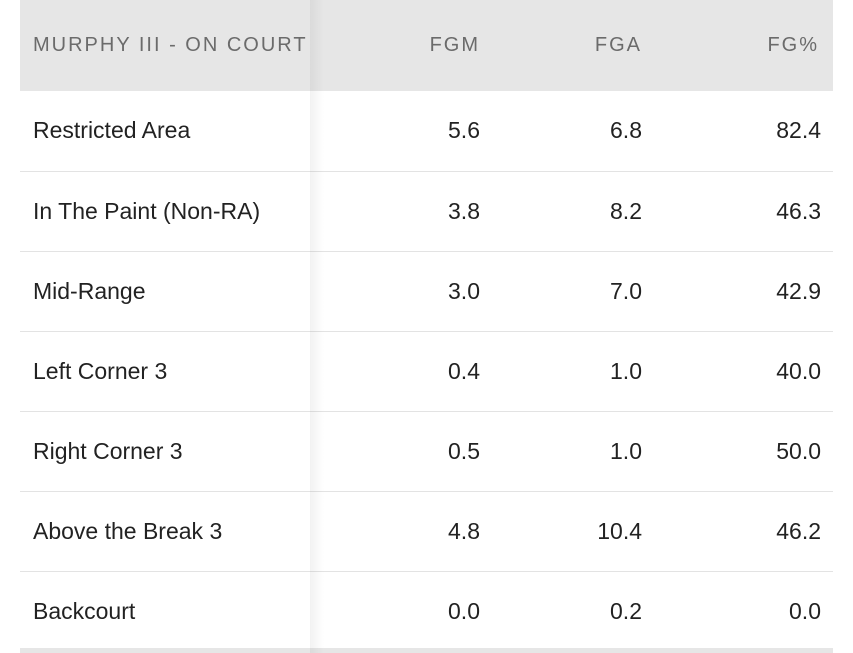 Image resolution: width=853 pixels, height=653 pixels. I want to click on fgm-cell: 5.6, so click(464, 130).